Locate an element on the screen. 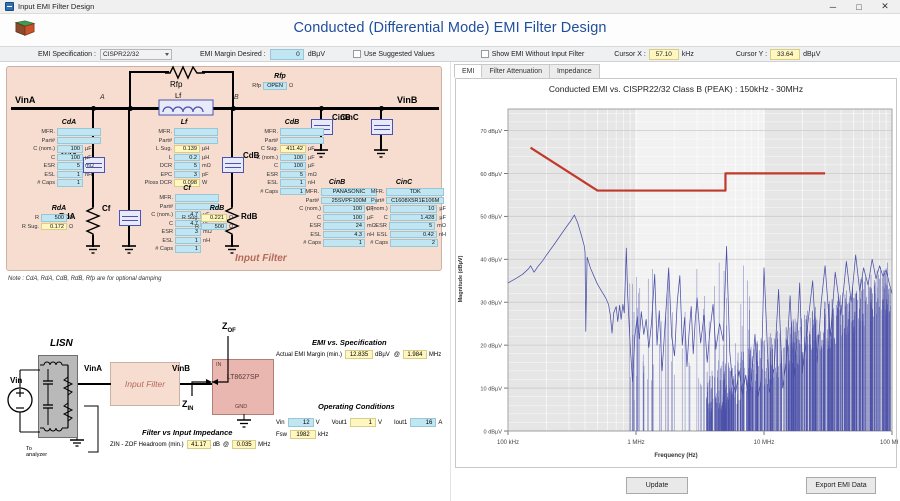 Image resolution: width=900 pixels, height=501 pixels. param-row-value: 1.428 is located at coordinates (413, 217).